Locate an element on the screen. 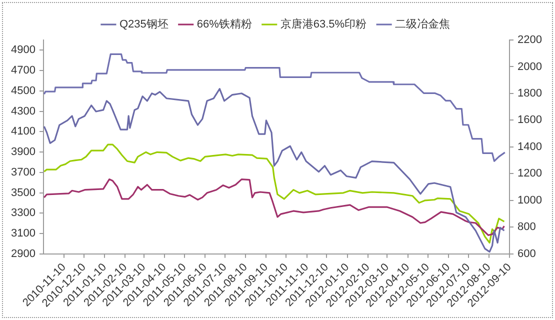 This screenshot has width=555, height=320. y2-tick-label: 1200 is located at coordinates (530, 174).